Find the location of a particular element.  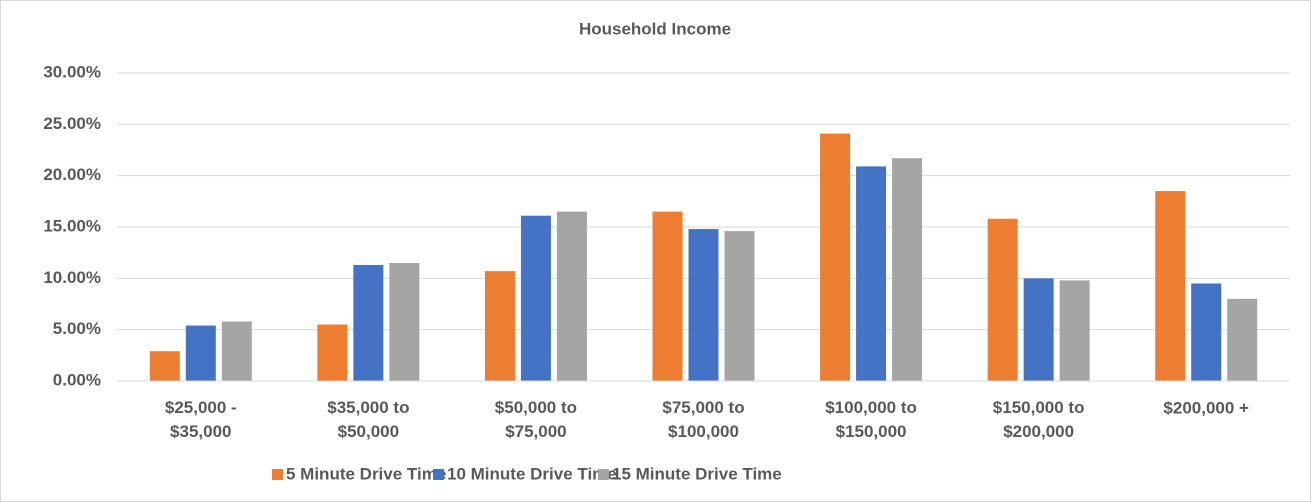

x-tick-label: $25,000 -$35,000 is located at coordinates (201, 419).